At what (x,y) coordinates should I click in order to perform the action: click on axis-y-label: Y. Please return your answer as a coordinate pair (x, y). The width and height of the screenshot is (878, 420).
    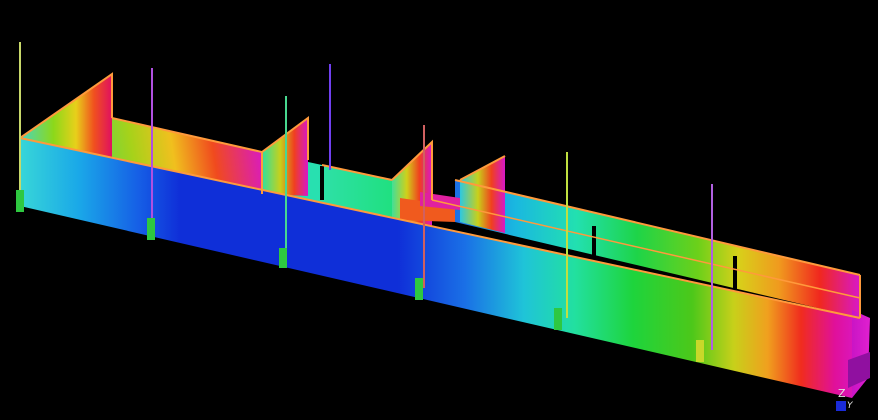
    Looking at the image, I should click on (850, 406).